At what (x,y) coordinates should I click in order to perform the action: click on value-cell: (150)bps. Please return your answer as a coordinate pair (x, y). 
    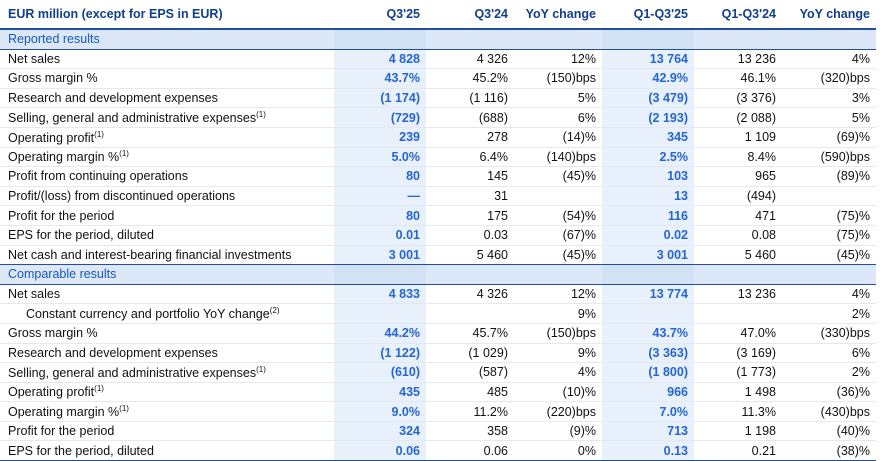
    Looking at the image, I should click on (558, 333).